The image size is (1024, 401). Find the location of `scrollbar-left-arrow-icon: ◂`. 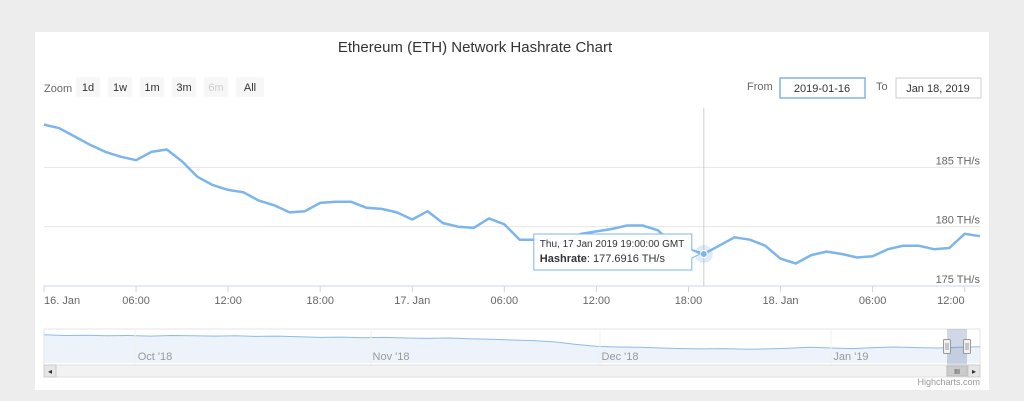

scrollbar-left-arrow-icon: ◂ is located at coordinates (50, 371).